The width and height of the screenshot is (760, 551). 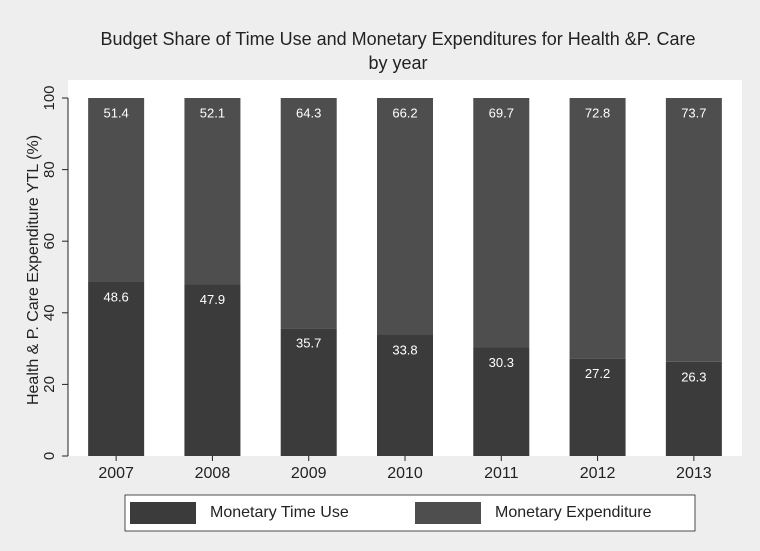 What do you see at coordinates (397, 63) in the screenshot?
I see `chart-subtitle: by year` at bounding box center [397, 63].